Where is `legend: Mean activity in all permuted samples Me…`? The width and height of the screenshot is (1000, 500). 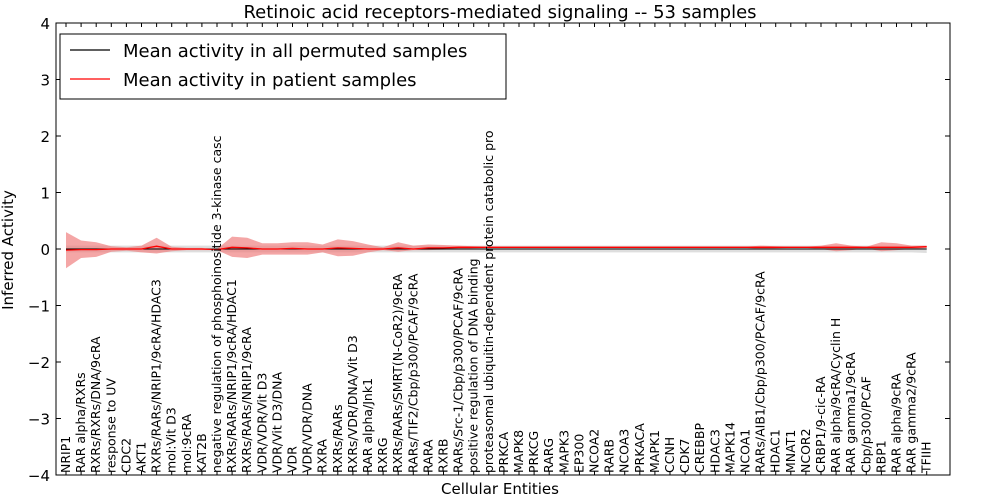
legend: Mean activity in all permuted samples Me… is located at coordinates (283, 66).